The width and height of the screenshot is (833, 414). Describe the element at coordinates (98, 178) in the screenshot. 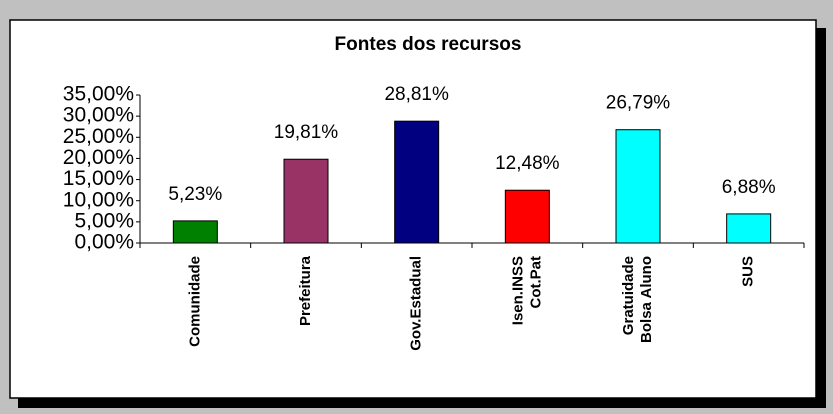

I see `y-tick-label: 15,00%` at that location.